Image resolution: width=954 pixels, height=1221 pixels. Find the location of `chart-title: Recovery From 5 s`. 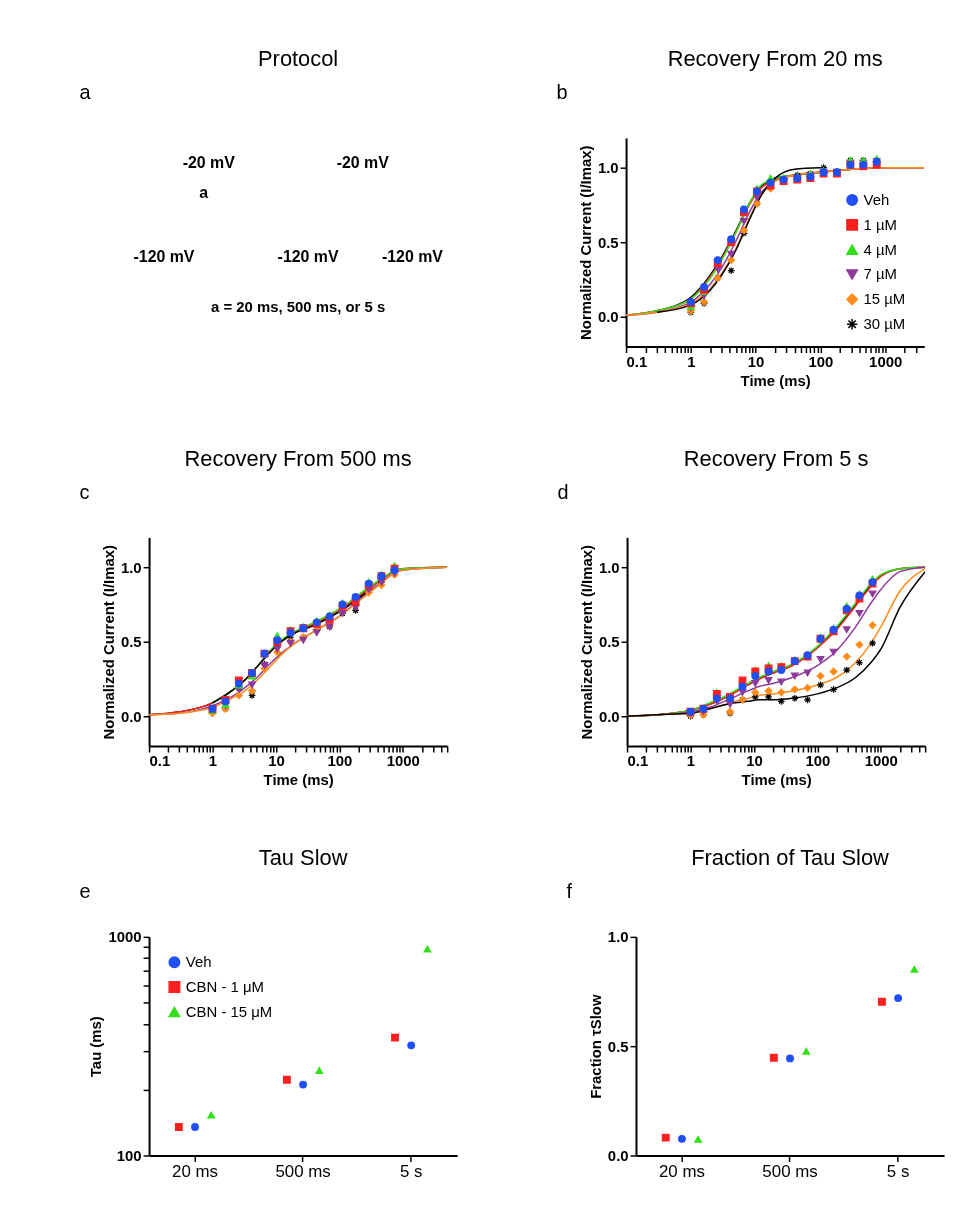

chart-title: Recovery From 5 s is located at coordinates (776, 458).